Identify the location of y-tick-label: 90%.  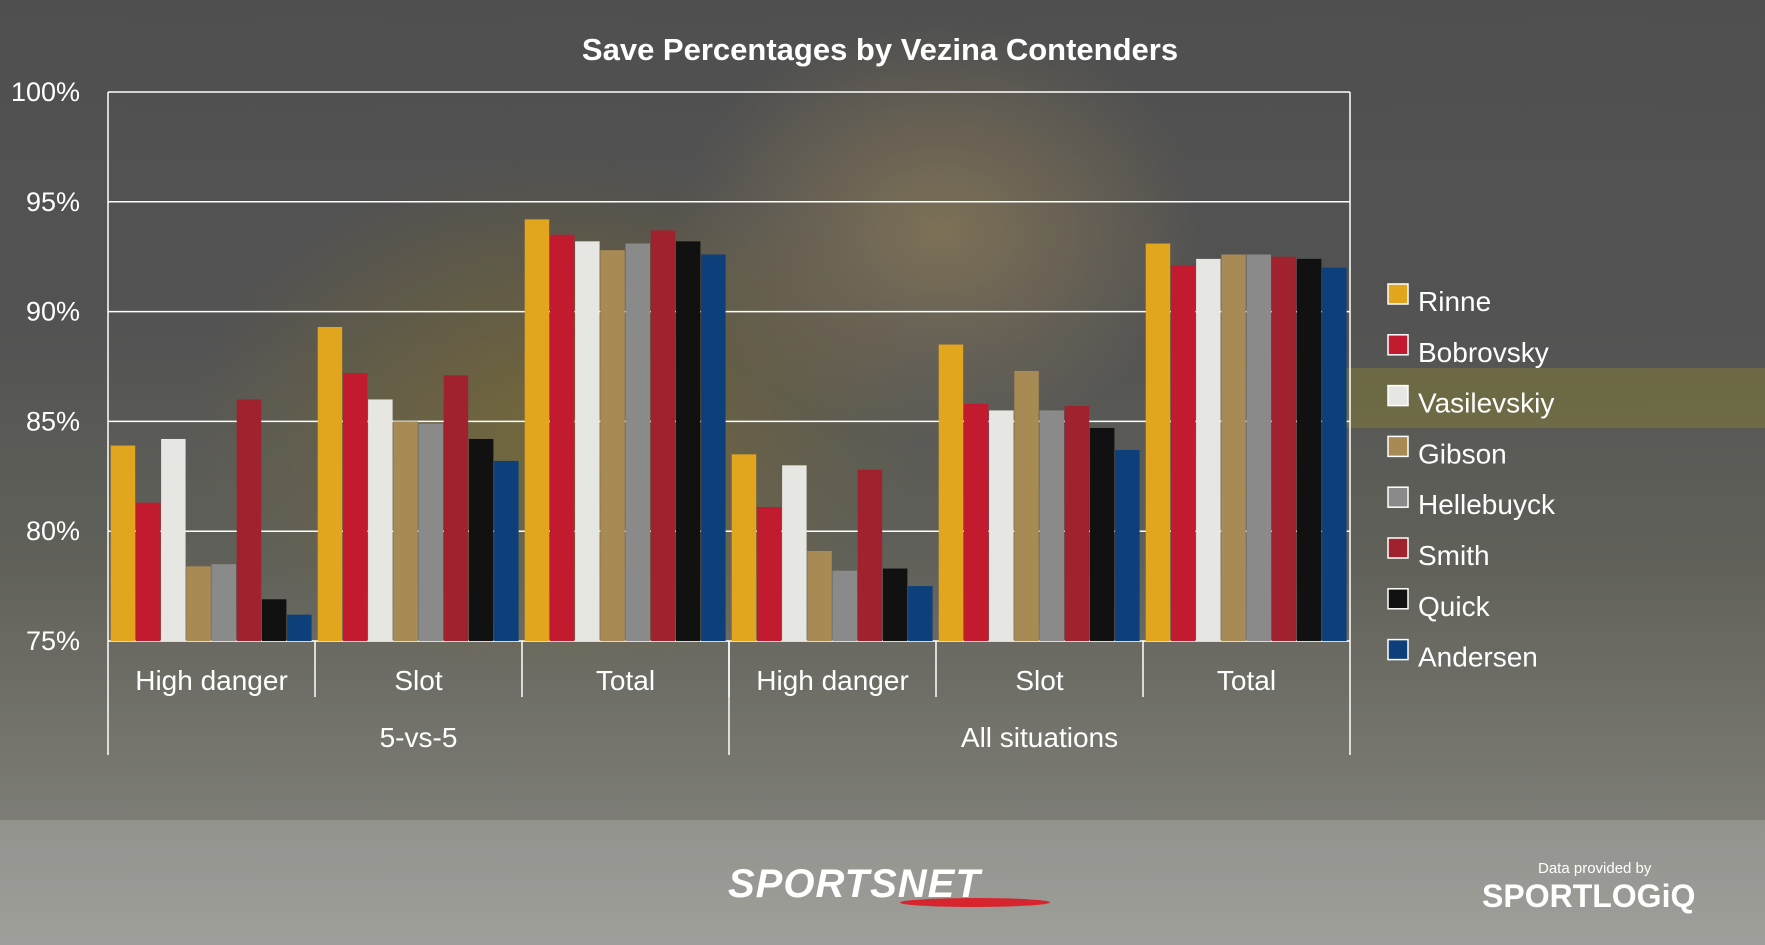
(53, 312).